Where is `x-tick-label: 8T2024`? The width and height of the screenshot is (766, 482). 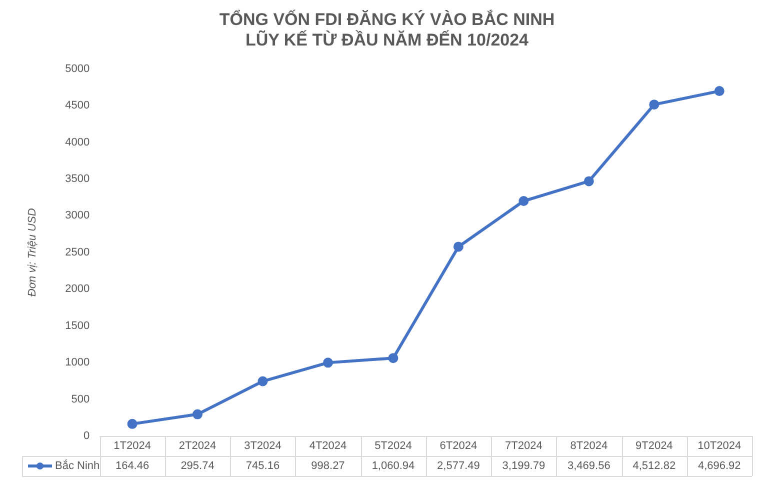 x-tick-label: 8T2024 is located at coordinates (589, 446).